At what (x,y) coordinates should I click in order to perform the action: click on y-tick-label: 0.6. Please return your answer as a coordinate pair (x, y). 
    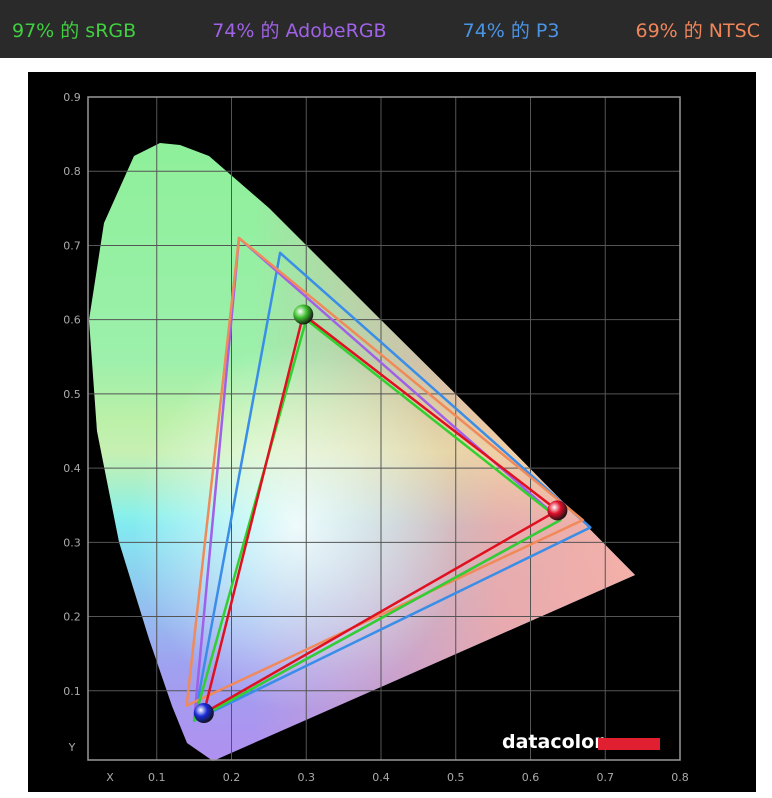
    Looking at the image, I should click on (72, 320).